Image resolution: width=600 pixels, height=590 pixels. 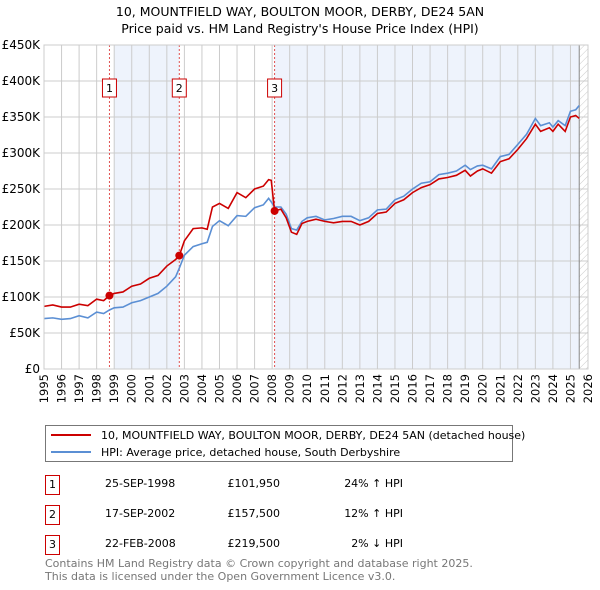 What do you see at coordinates (255, 388) in the screenshot?
I see `x-tick-label: 2007` at bounding box center [255, 388].